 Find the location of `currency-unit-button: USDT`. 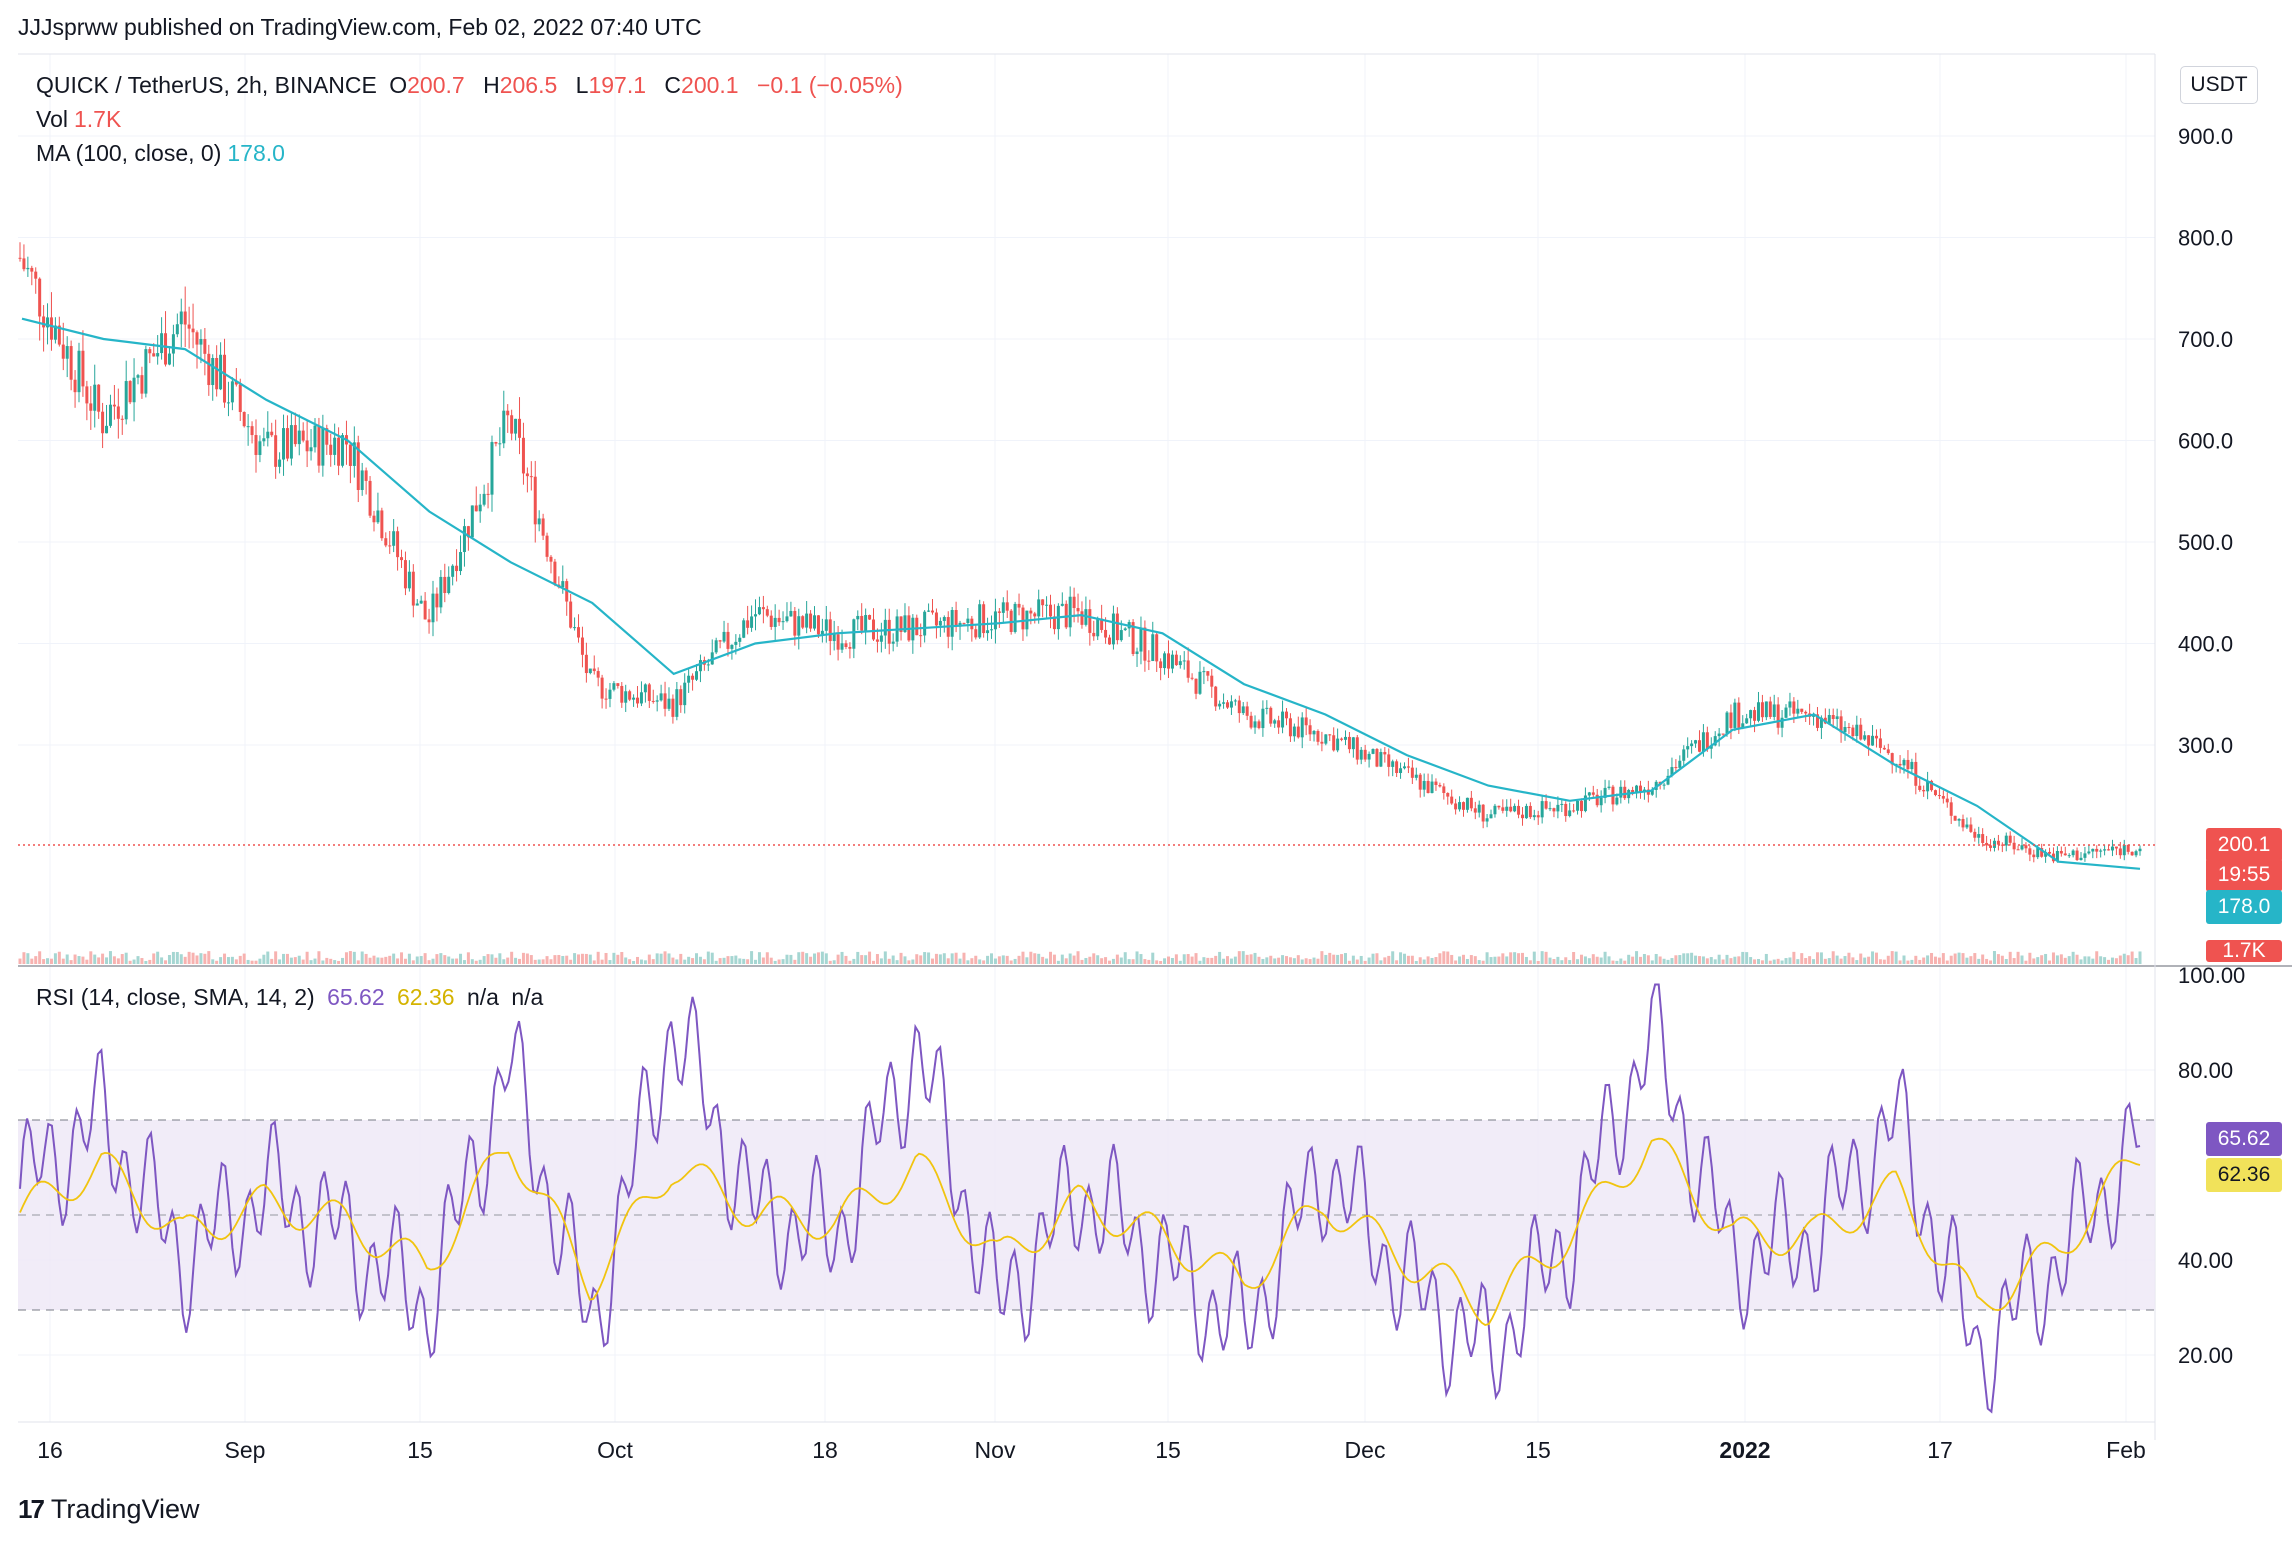

currency-unit-button: USDT is located at coordinates (2219, 85).